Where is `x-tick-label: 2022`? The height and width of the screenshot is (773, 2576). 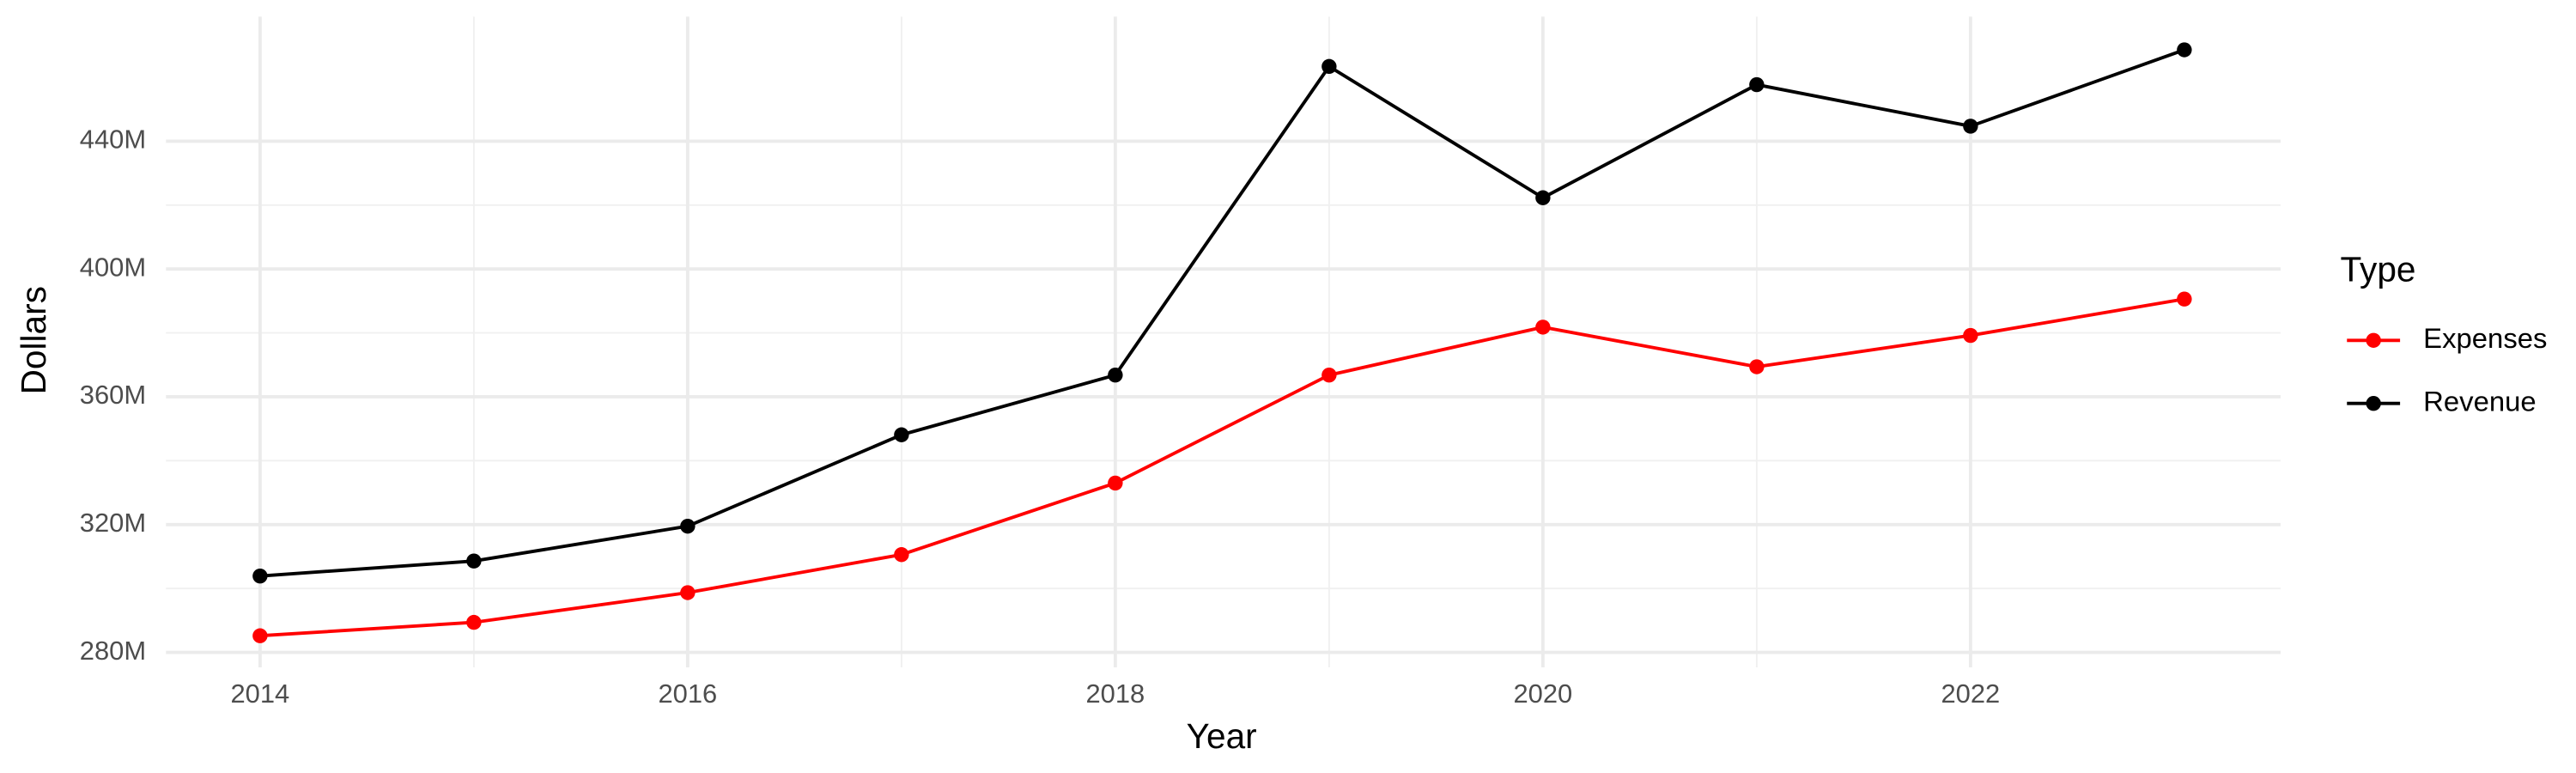
x-tick-label: 2022 is located at coordinates (1970, 694).